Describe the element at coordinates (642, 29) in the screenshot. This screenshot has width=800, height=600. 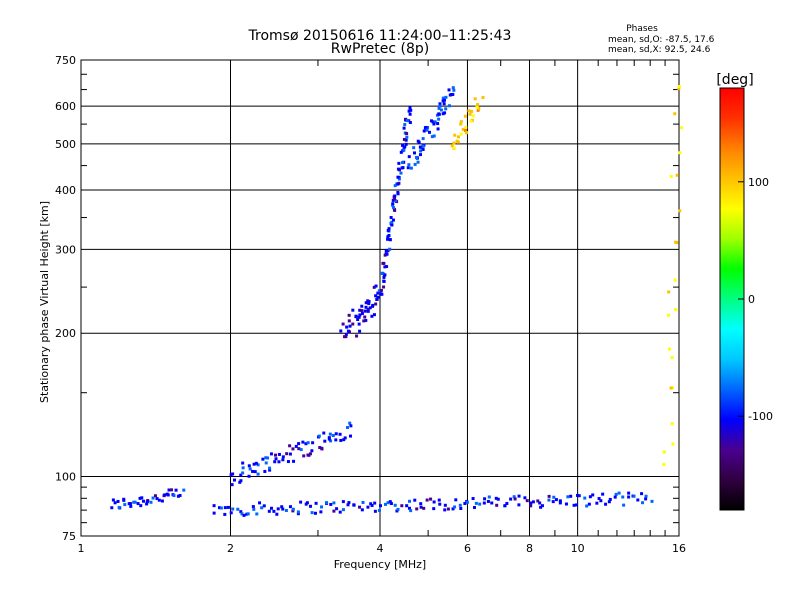
I see `phases-heading: Phases` at that location.